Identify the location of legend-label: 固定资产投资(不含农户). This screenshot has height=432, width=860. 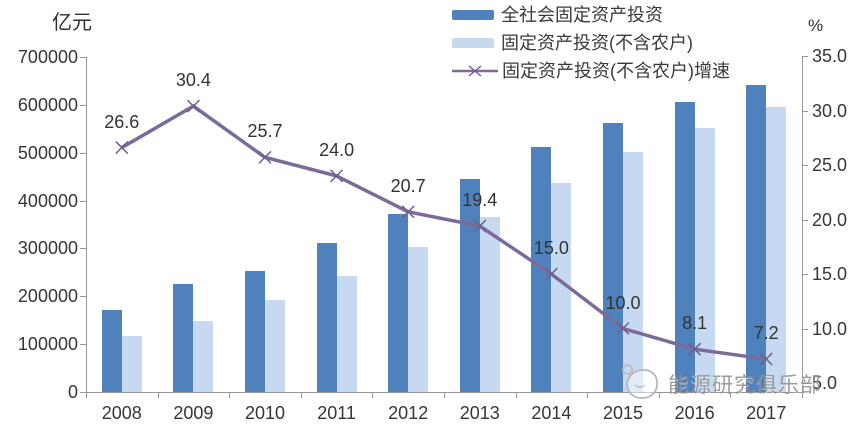
(597, 43).